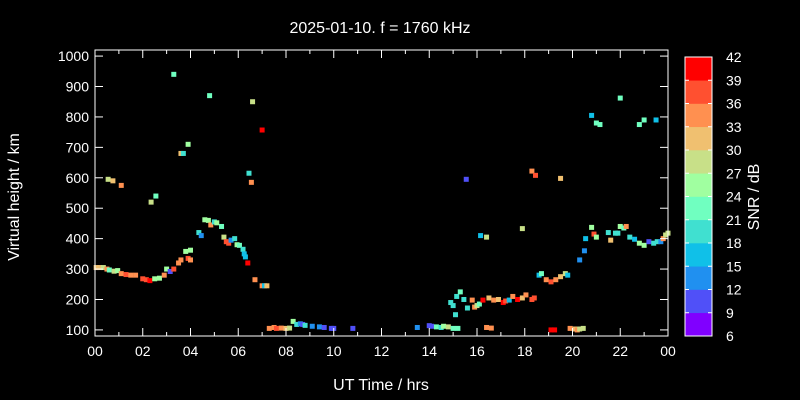 The width and height of the screenshot is (800, 400). What do you see at coordinates (14, 197) in the screenshot?
I see `y-axis-label: Virtual height / km` at bounding box center [14, 197].